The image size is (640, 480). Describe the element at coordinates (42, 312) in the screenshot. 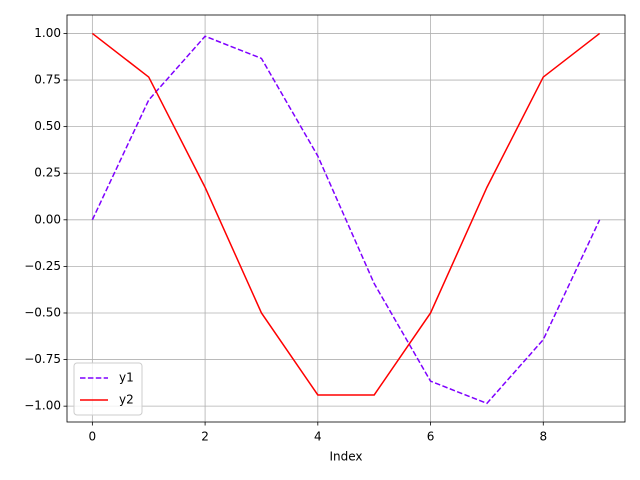

I see `y-tick-label: −0.50` at that location.